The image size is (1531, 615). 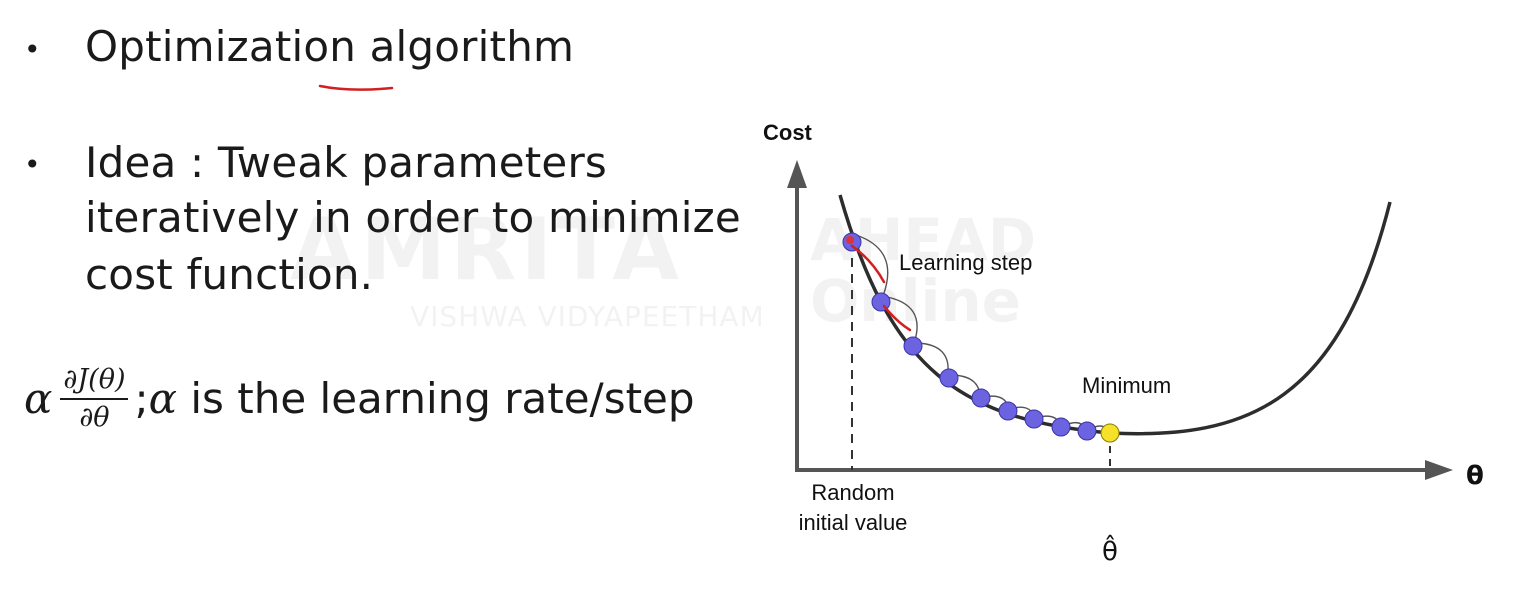 I want to click on x-axis-label: θ, so click(x=1475, y=476).